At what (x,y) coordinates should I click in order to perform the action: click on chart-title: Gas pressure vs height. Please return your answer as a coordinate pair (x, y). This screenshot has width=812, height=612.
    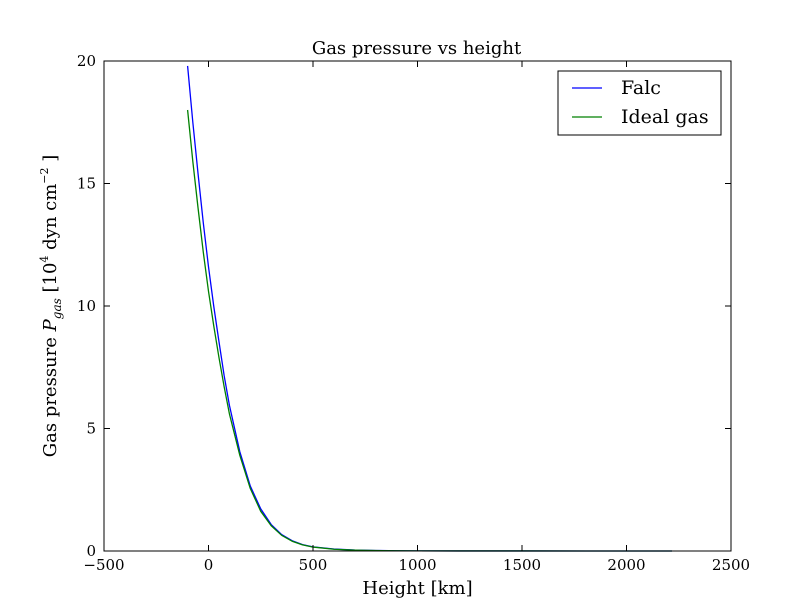
    Looking at the image, I should click on (417, 48).